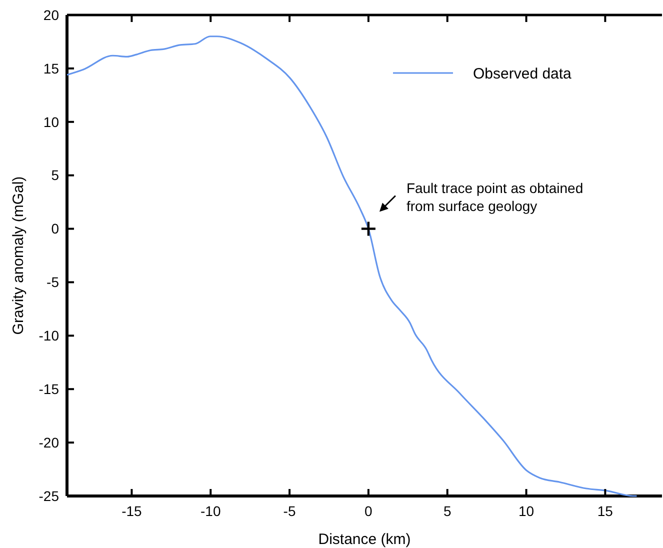 Image resolution: width=663 pixels, height=548 pixels. Describe the element at coordinates (49, 389) in the screenshot. I see `y-tick-label: -15` at that location.